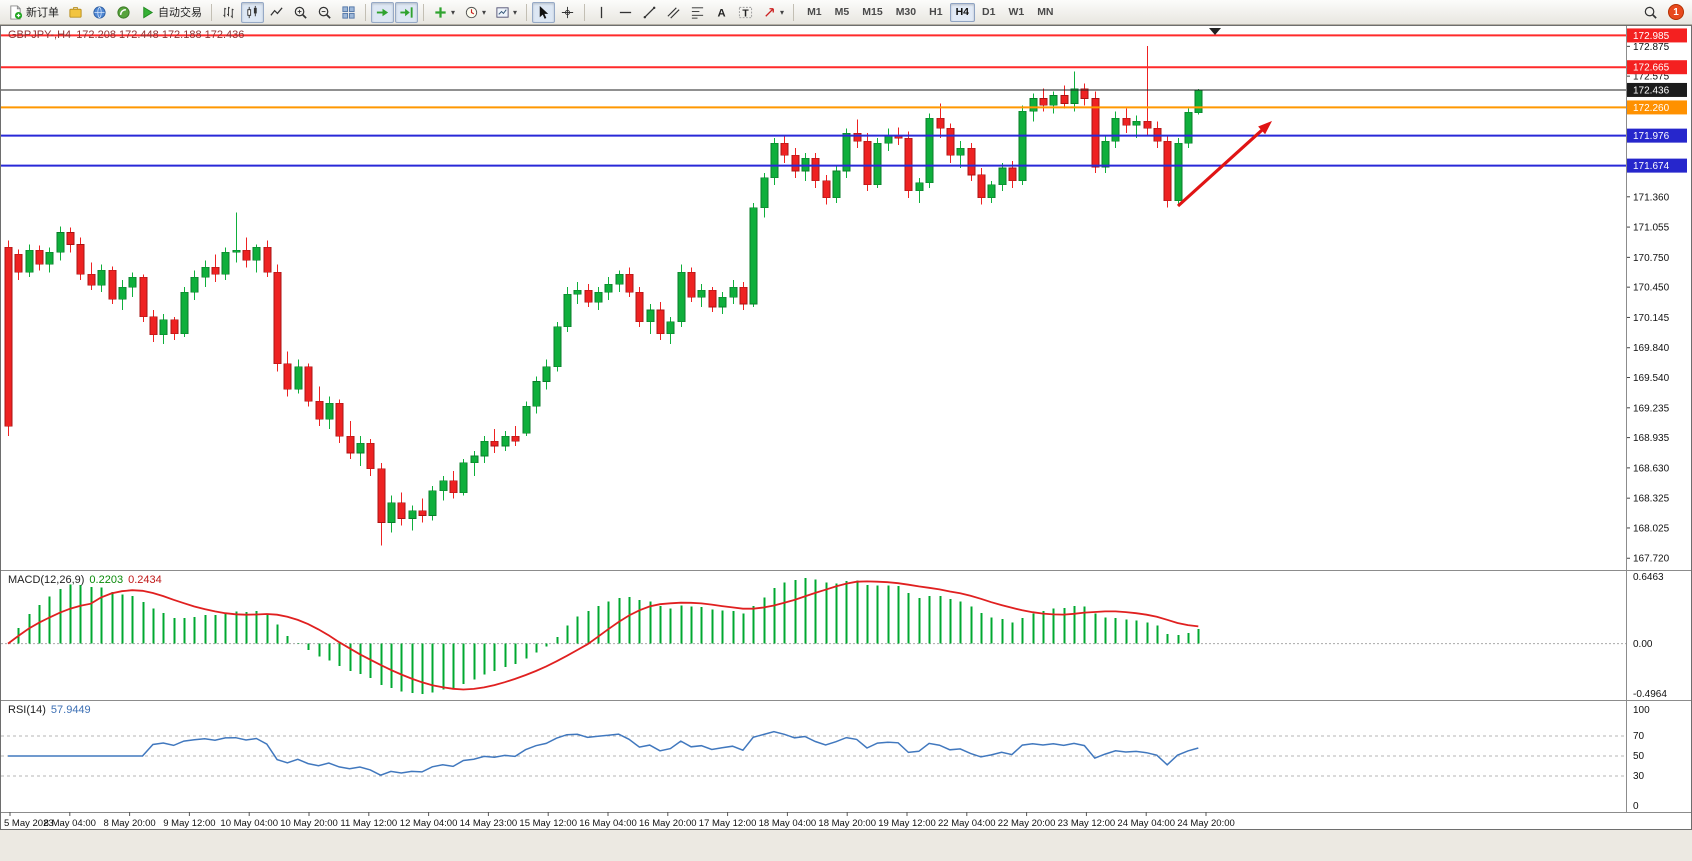 This screenshot has height=861, width=1692. Describe the element at coordinates (1663, 12) in the screenshot. I see `toolbar-right-group: 1` at that location.